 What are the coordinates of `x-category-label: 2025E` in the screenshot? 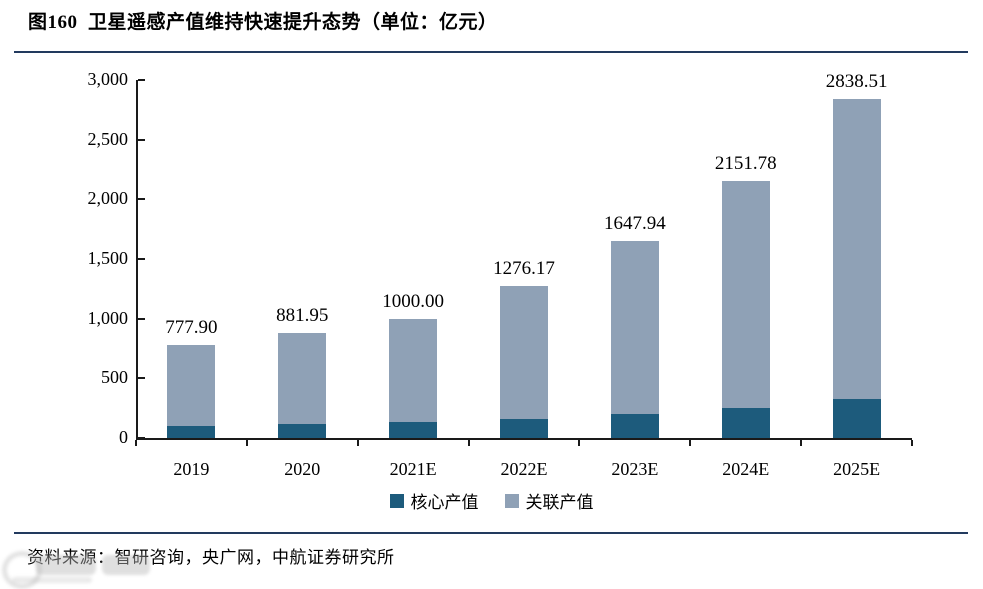 It's located at (857, 469).